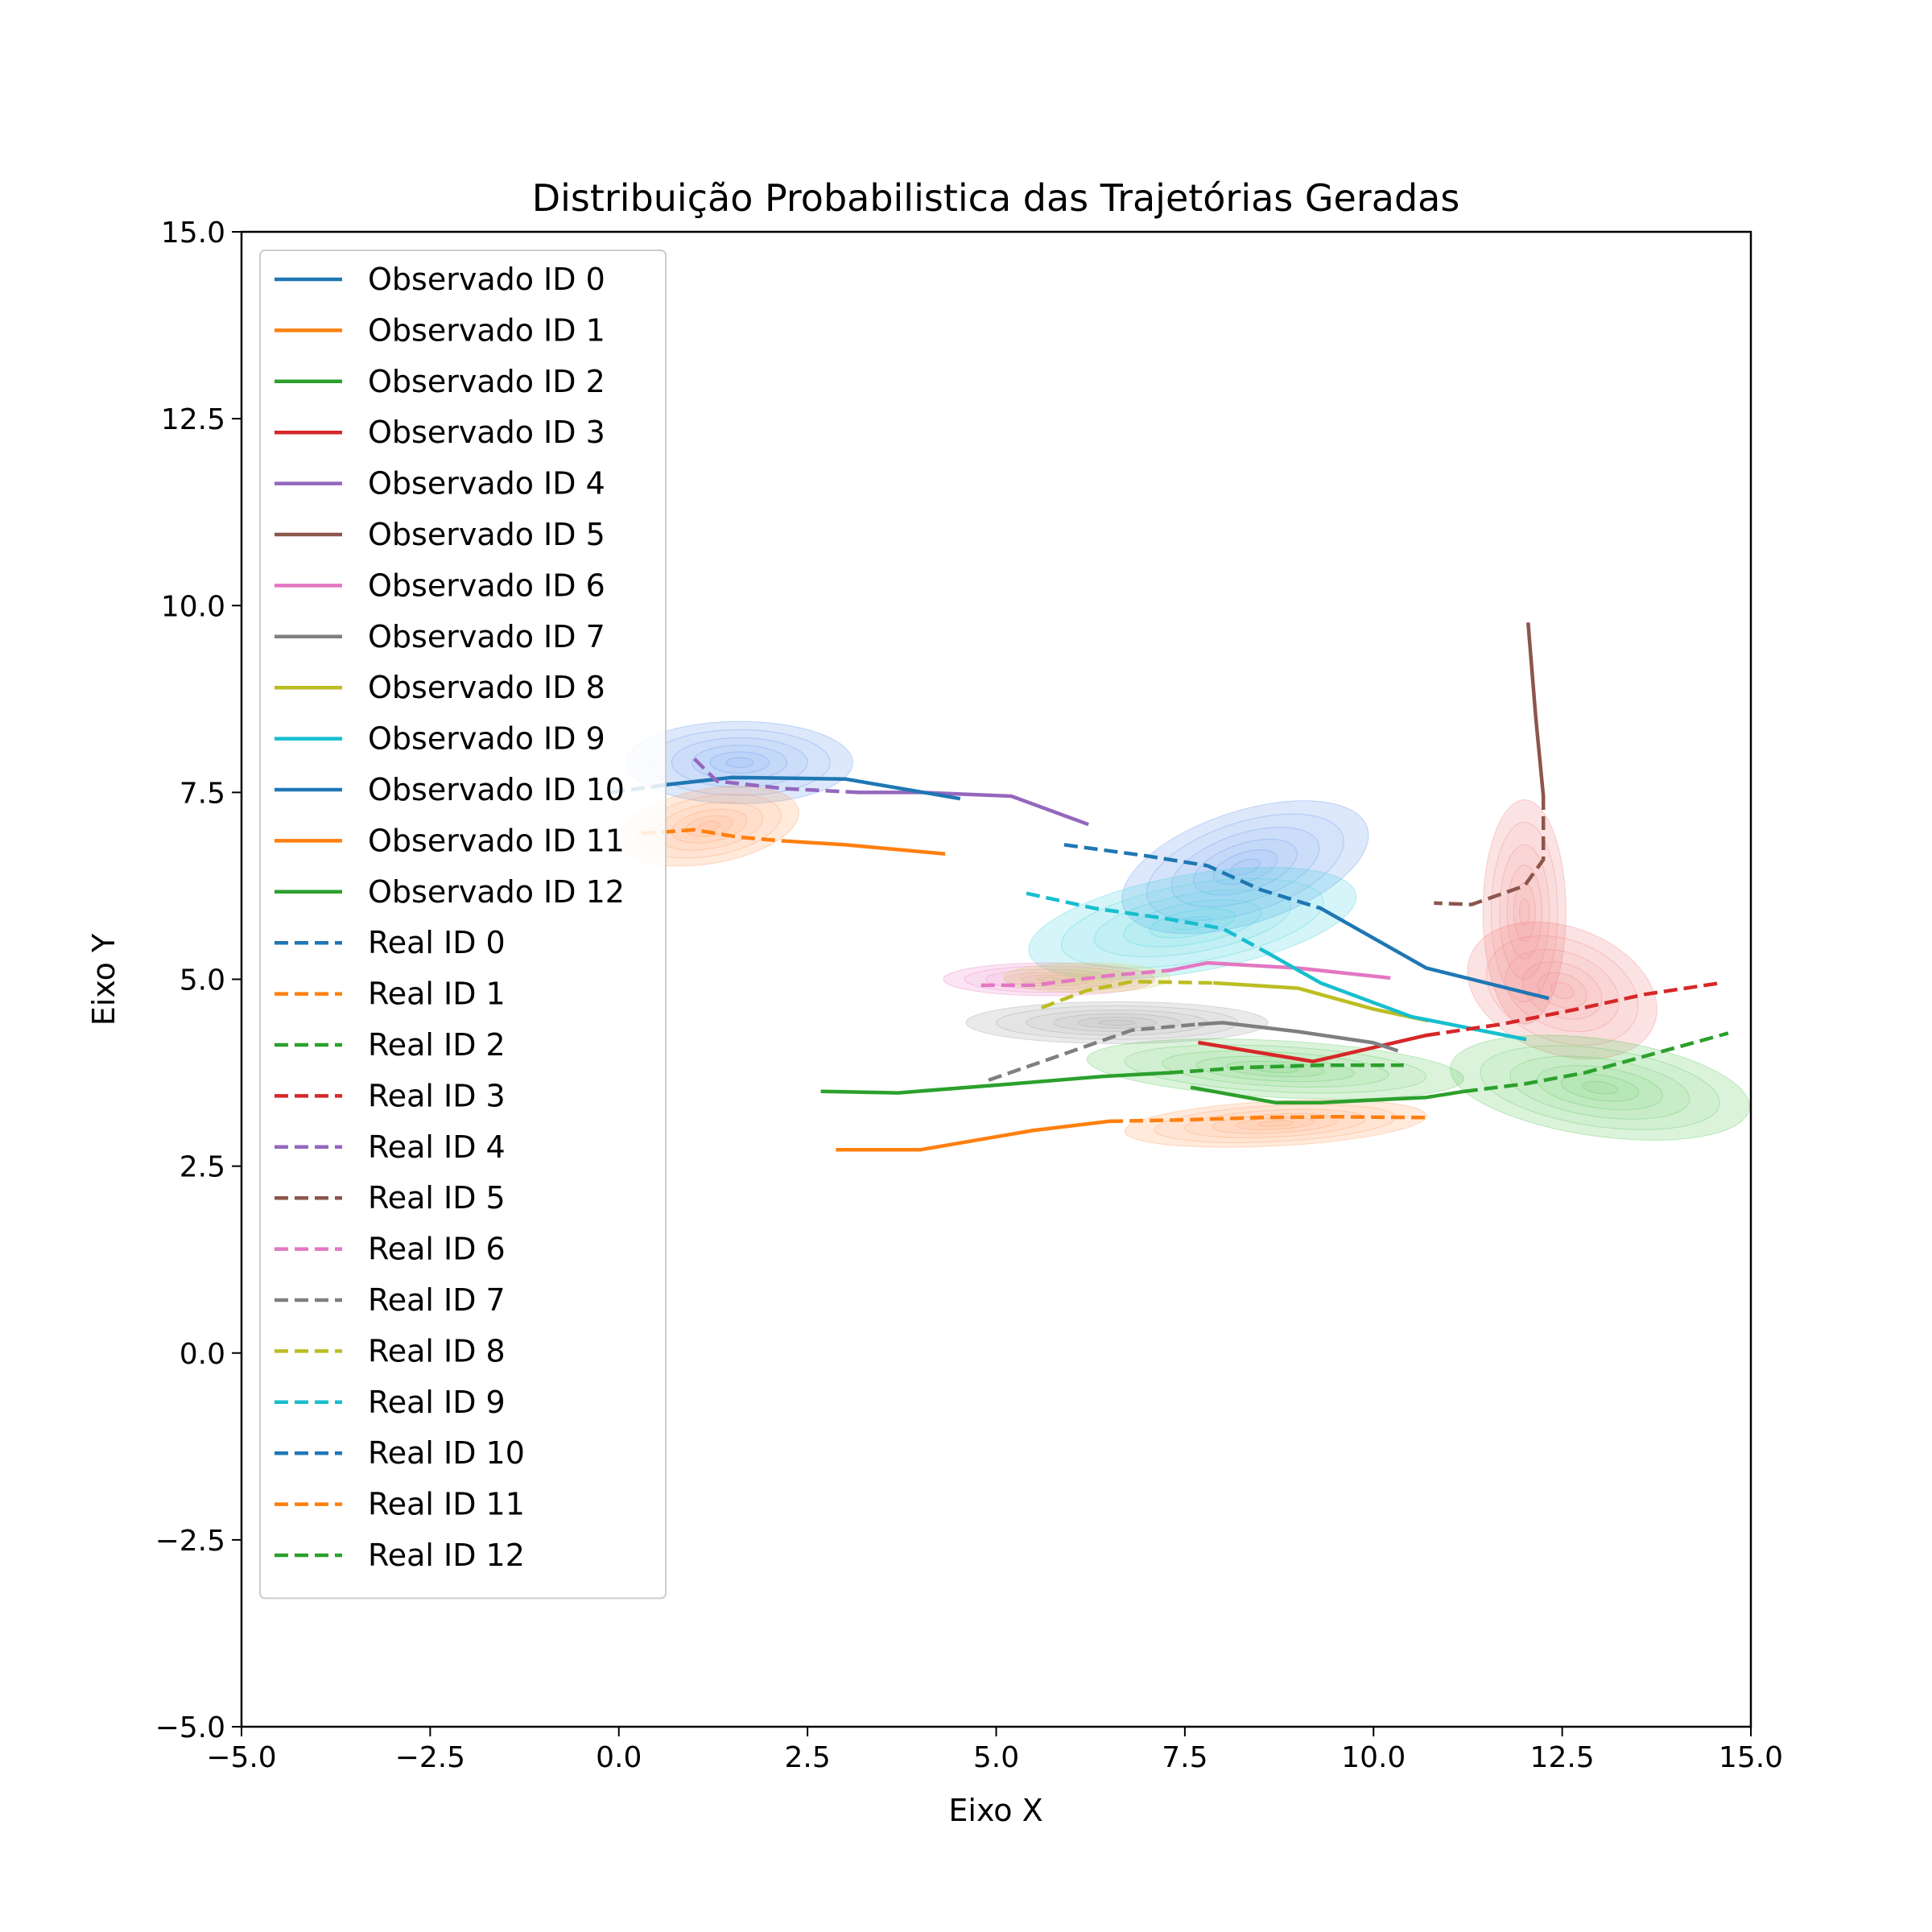 This screenshot has height=1932, width=1932. Describe the element at coordinates (486, 330) in the screenshot. I see `legend-label: Observado ID 1` at that location.